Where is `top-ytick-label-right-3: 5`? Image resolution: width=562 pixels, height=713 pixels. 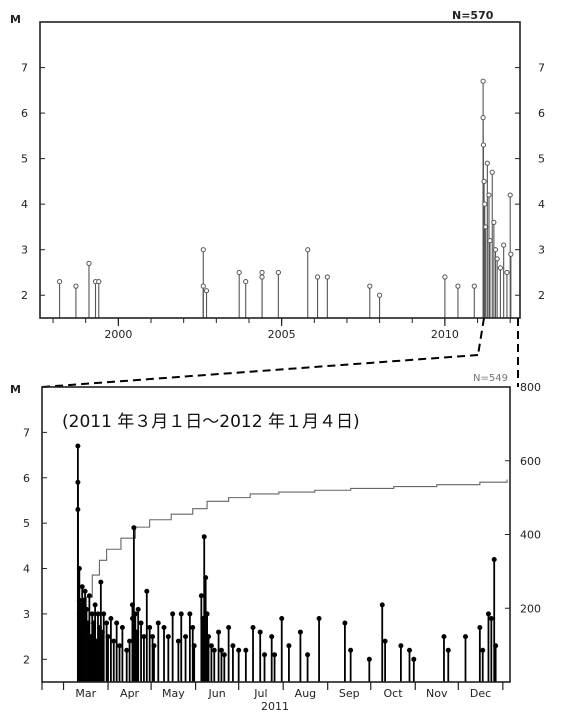
top-ytick-label-right-3: 5 is located at coordinates (541, 159).